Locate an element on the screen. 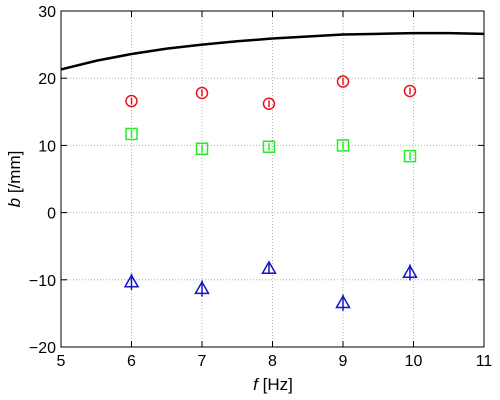  model-curve is located at coordinates (272, 51).